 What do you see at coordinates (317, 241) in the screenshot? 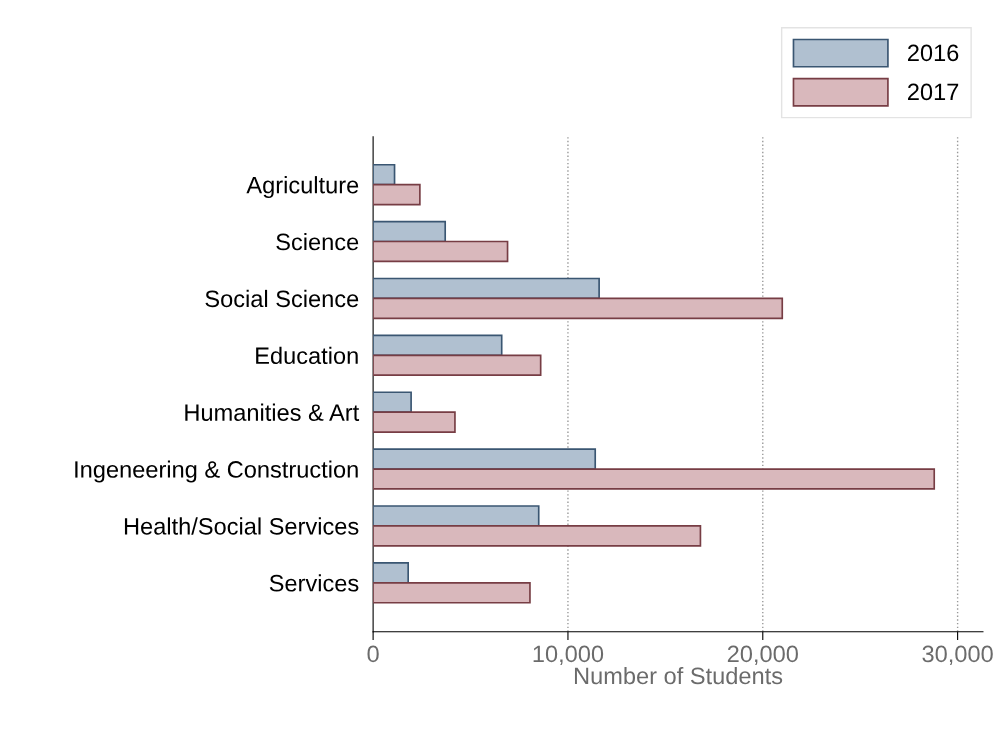
I see `y-tick-label: Science` at bounding box center [317, 241].